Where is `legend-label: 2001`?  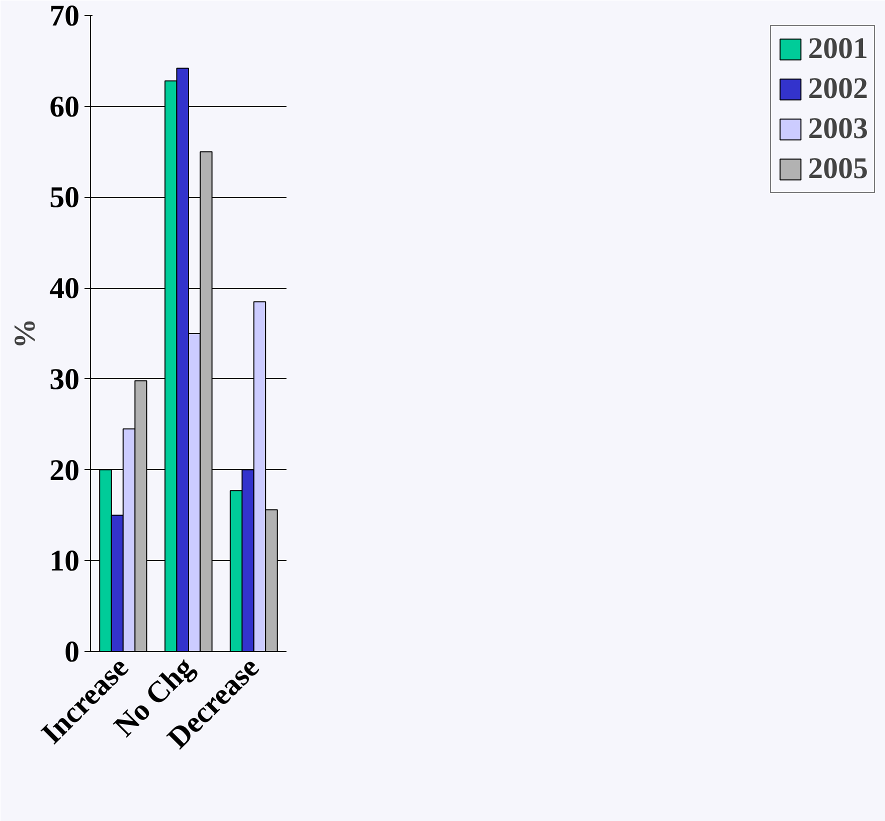 legend-label: 2001 is located at coordinates (838, 49).